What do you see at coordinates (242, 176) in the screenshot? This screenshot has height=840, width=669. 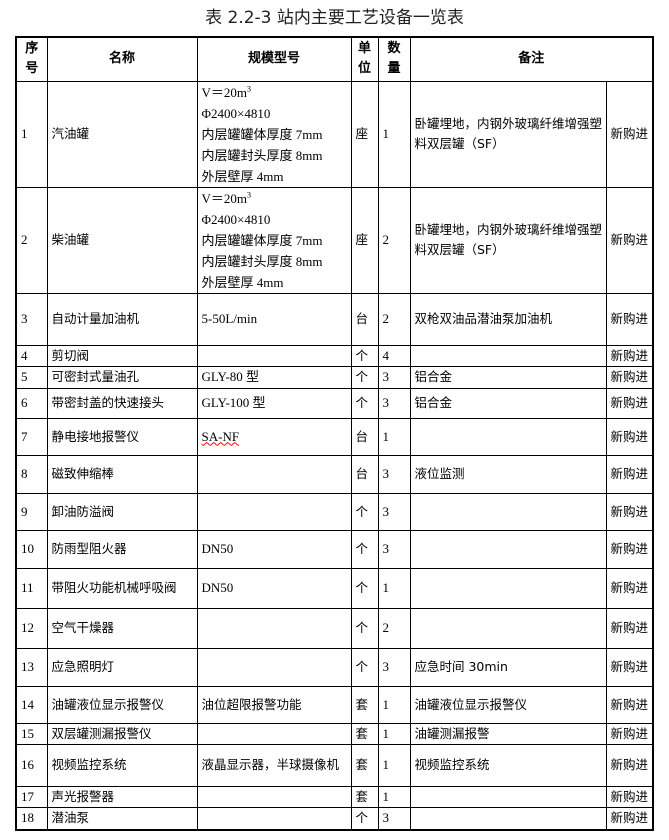 I see `spec-line: 外层壁厚 4mm` at bounding box center [242, 176].